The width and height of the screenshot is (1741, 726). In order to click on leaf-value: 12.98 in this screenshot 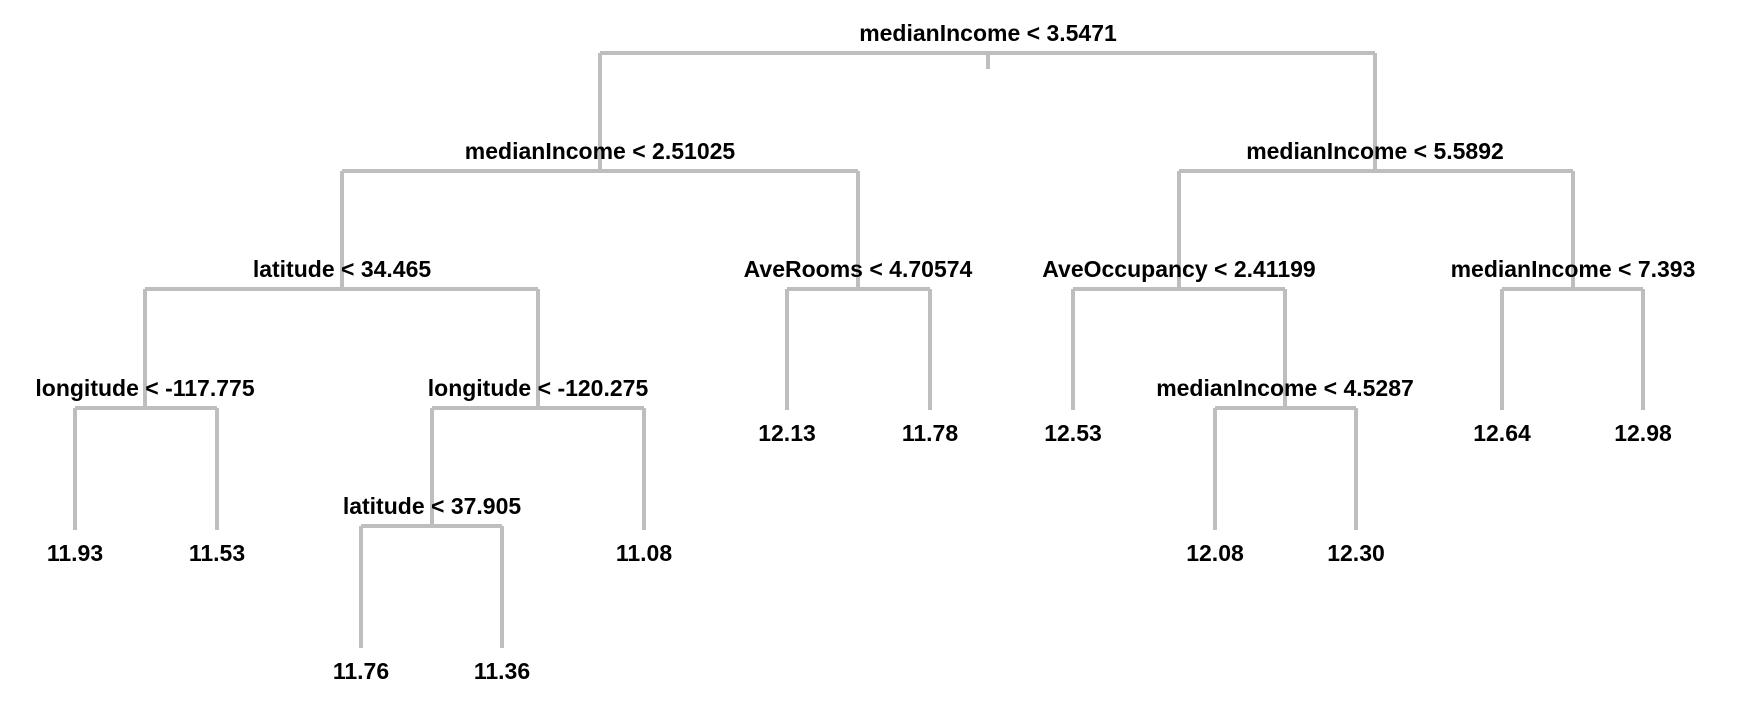, I will do `click(1643, 433)`.